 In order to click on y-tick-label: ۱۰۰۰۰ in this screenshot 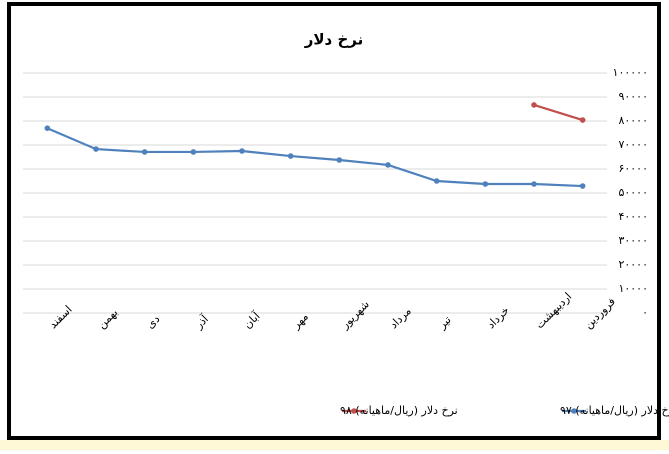, I will do `click(633, 288)`.